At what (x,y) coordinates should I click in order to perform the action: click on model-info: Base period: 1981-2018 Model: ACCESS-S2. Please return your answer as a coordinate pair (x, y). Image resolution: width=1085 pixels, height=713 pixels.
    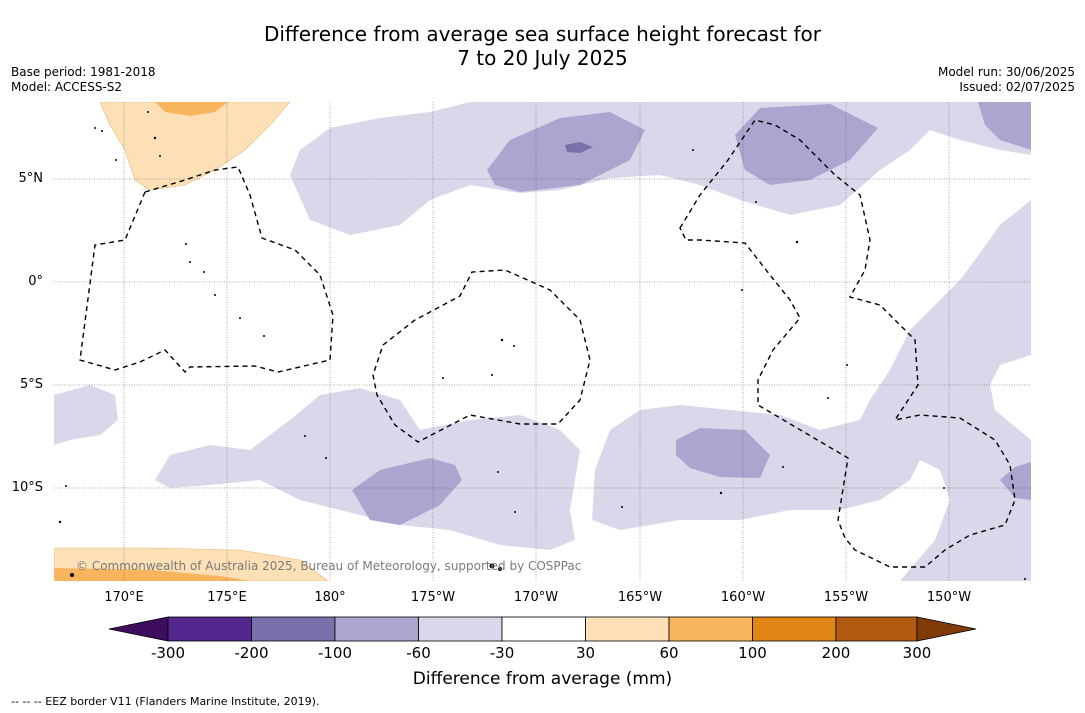
    Looking at the image, I should click on (83, 80).